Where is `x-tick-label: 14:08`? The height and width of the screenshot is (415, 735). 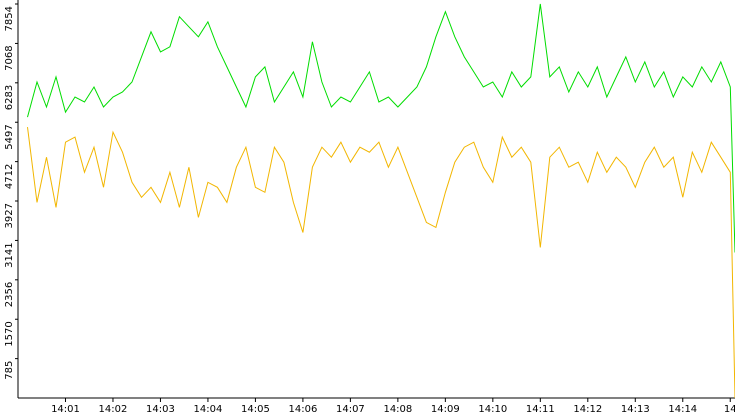 x-tick-label: 14:08 is located at coordinates (397, 409).